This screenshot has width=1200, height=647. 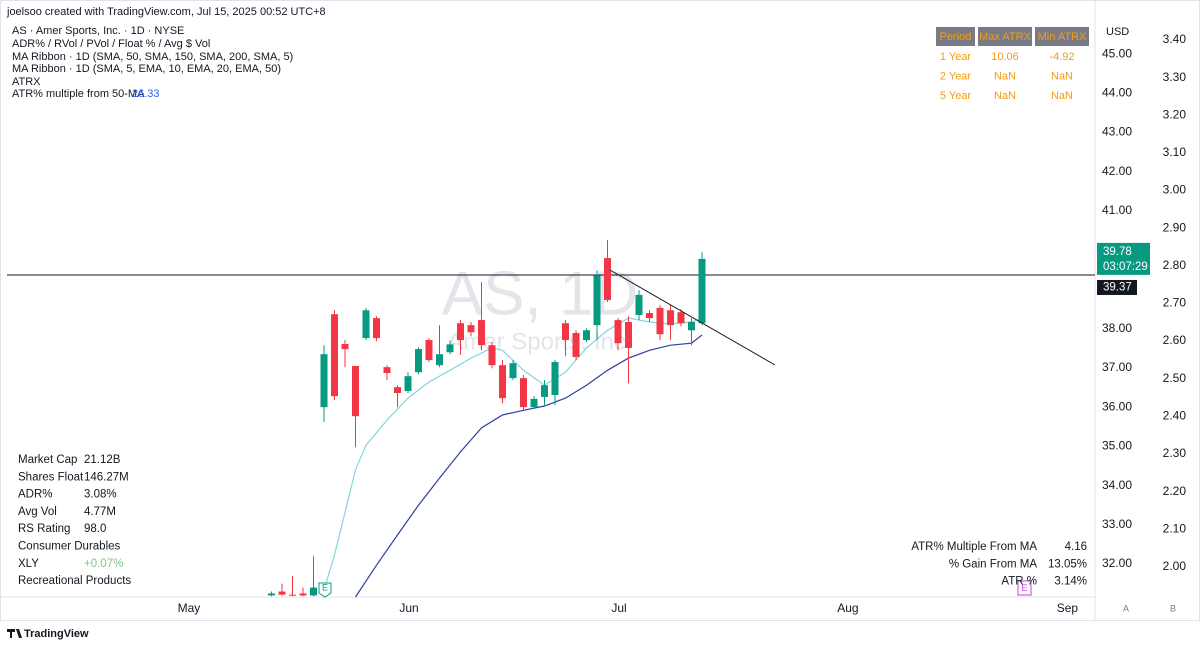 What do you see at coordinates (103, 564) in the screenshot?
I see `stat-value: +0.07%` at bounding box center [103, 564].